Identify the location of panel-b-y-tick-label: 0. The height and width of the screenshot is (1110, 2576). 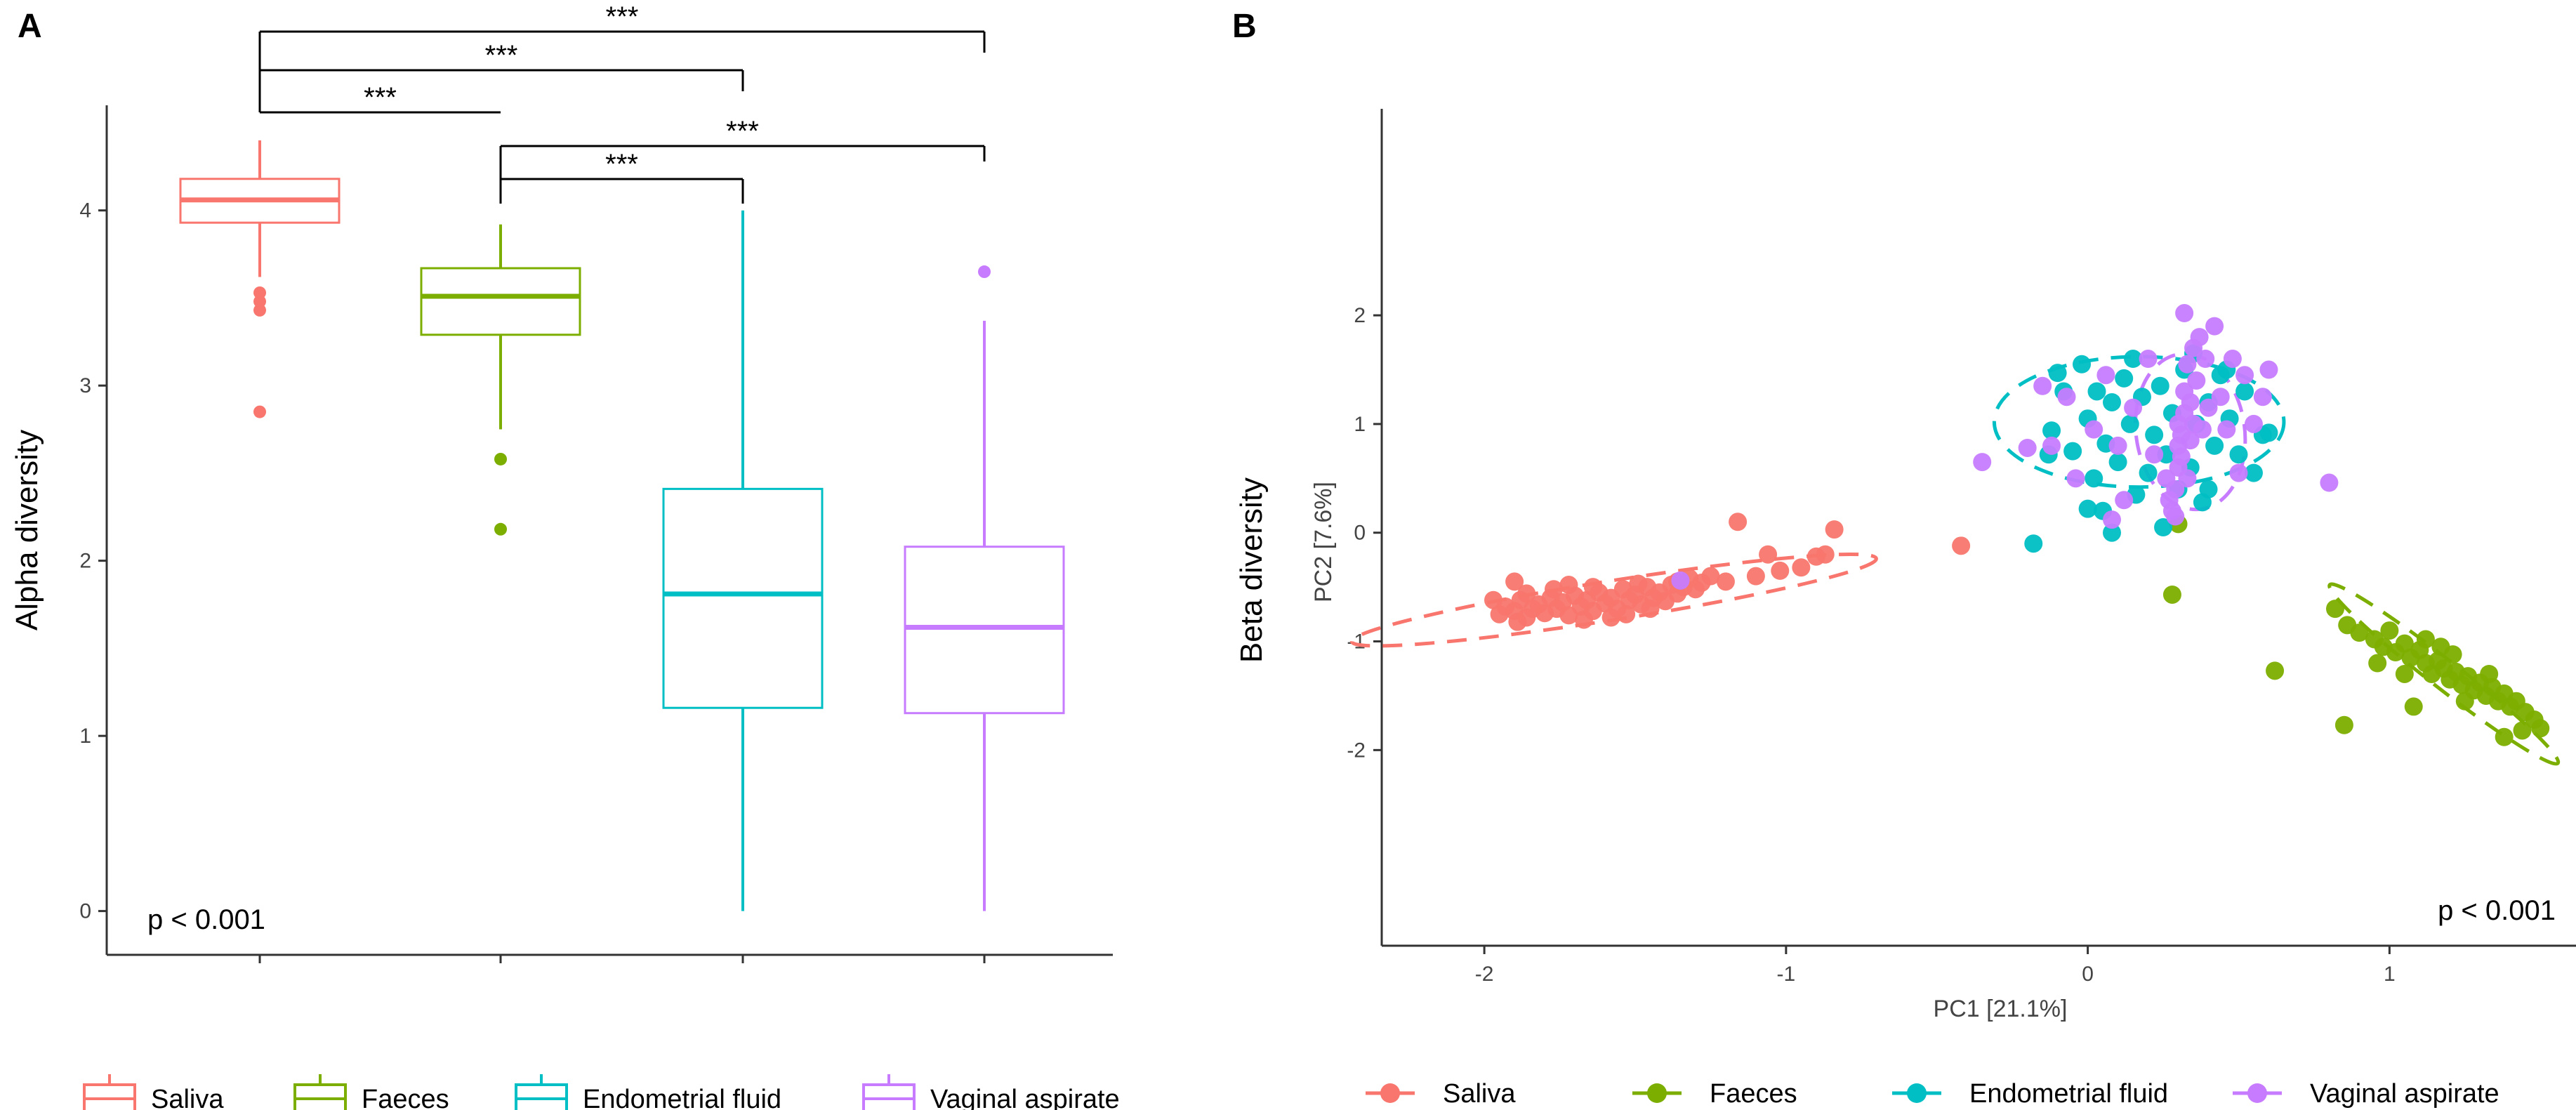
(1360, 533).